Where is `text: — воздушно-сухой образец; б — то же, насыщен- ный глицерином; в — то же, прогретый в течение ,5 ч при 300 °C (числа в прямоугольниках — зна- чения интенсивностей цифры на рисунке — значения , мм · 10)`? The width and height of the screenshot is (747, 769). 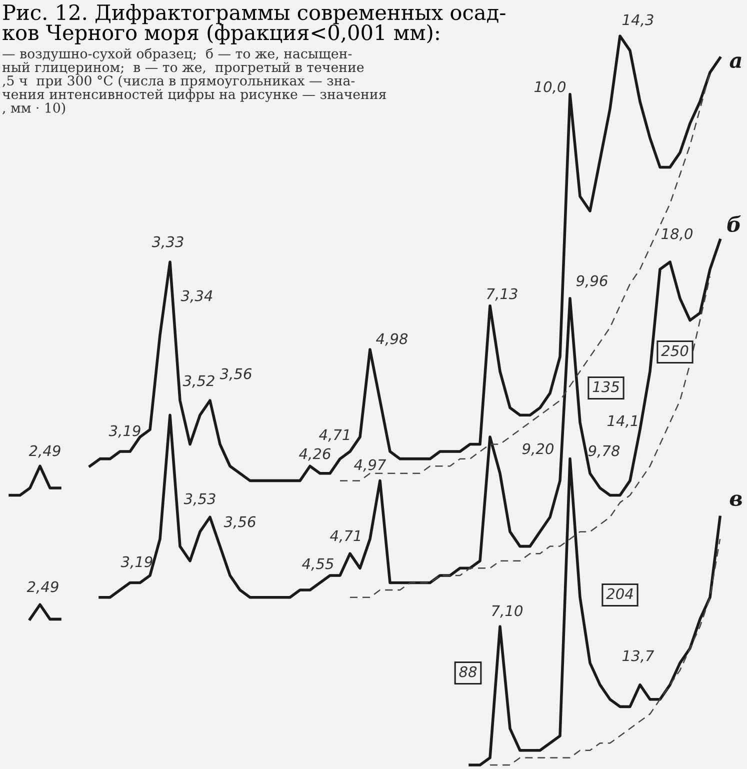
text: — воздушно-сухой образец; б — то же, насыщен- ный глицерином; в — то же, прогретый в течение ,5 ч при 300 °C (числа в прямоугольниках — зна- чения интенсивностей цифры на рисунке — значения , мм · 10) is located at coordinates (194, 81).